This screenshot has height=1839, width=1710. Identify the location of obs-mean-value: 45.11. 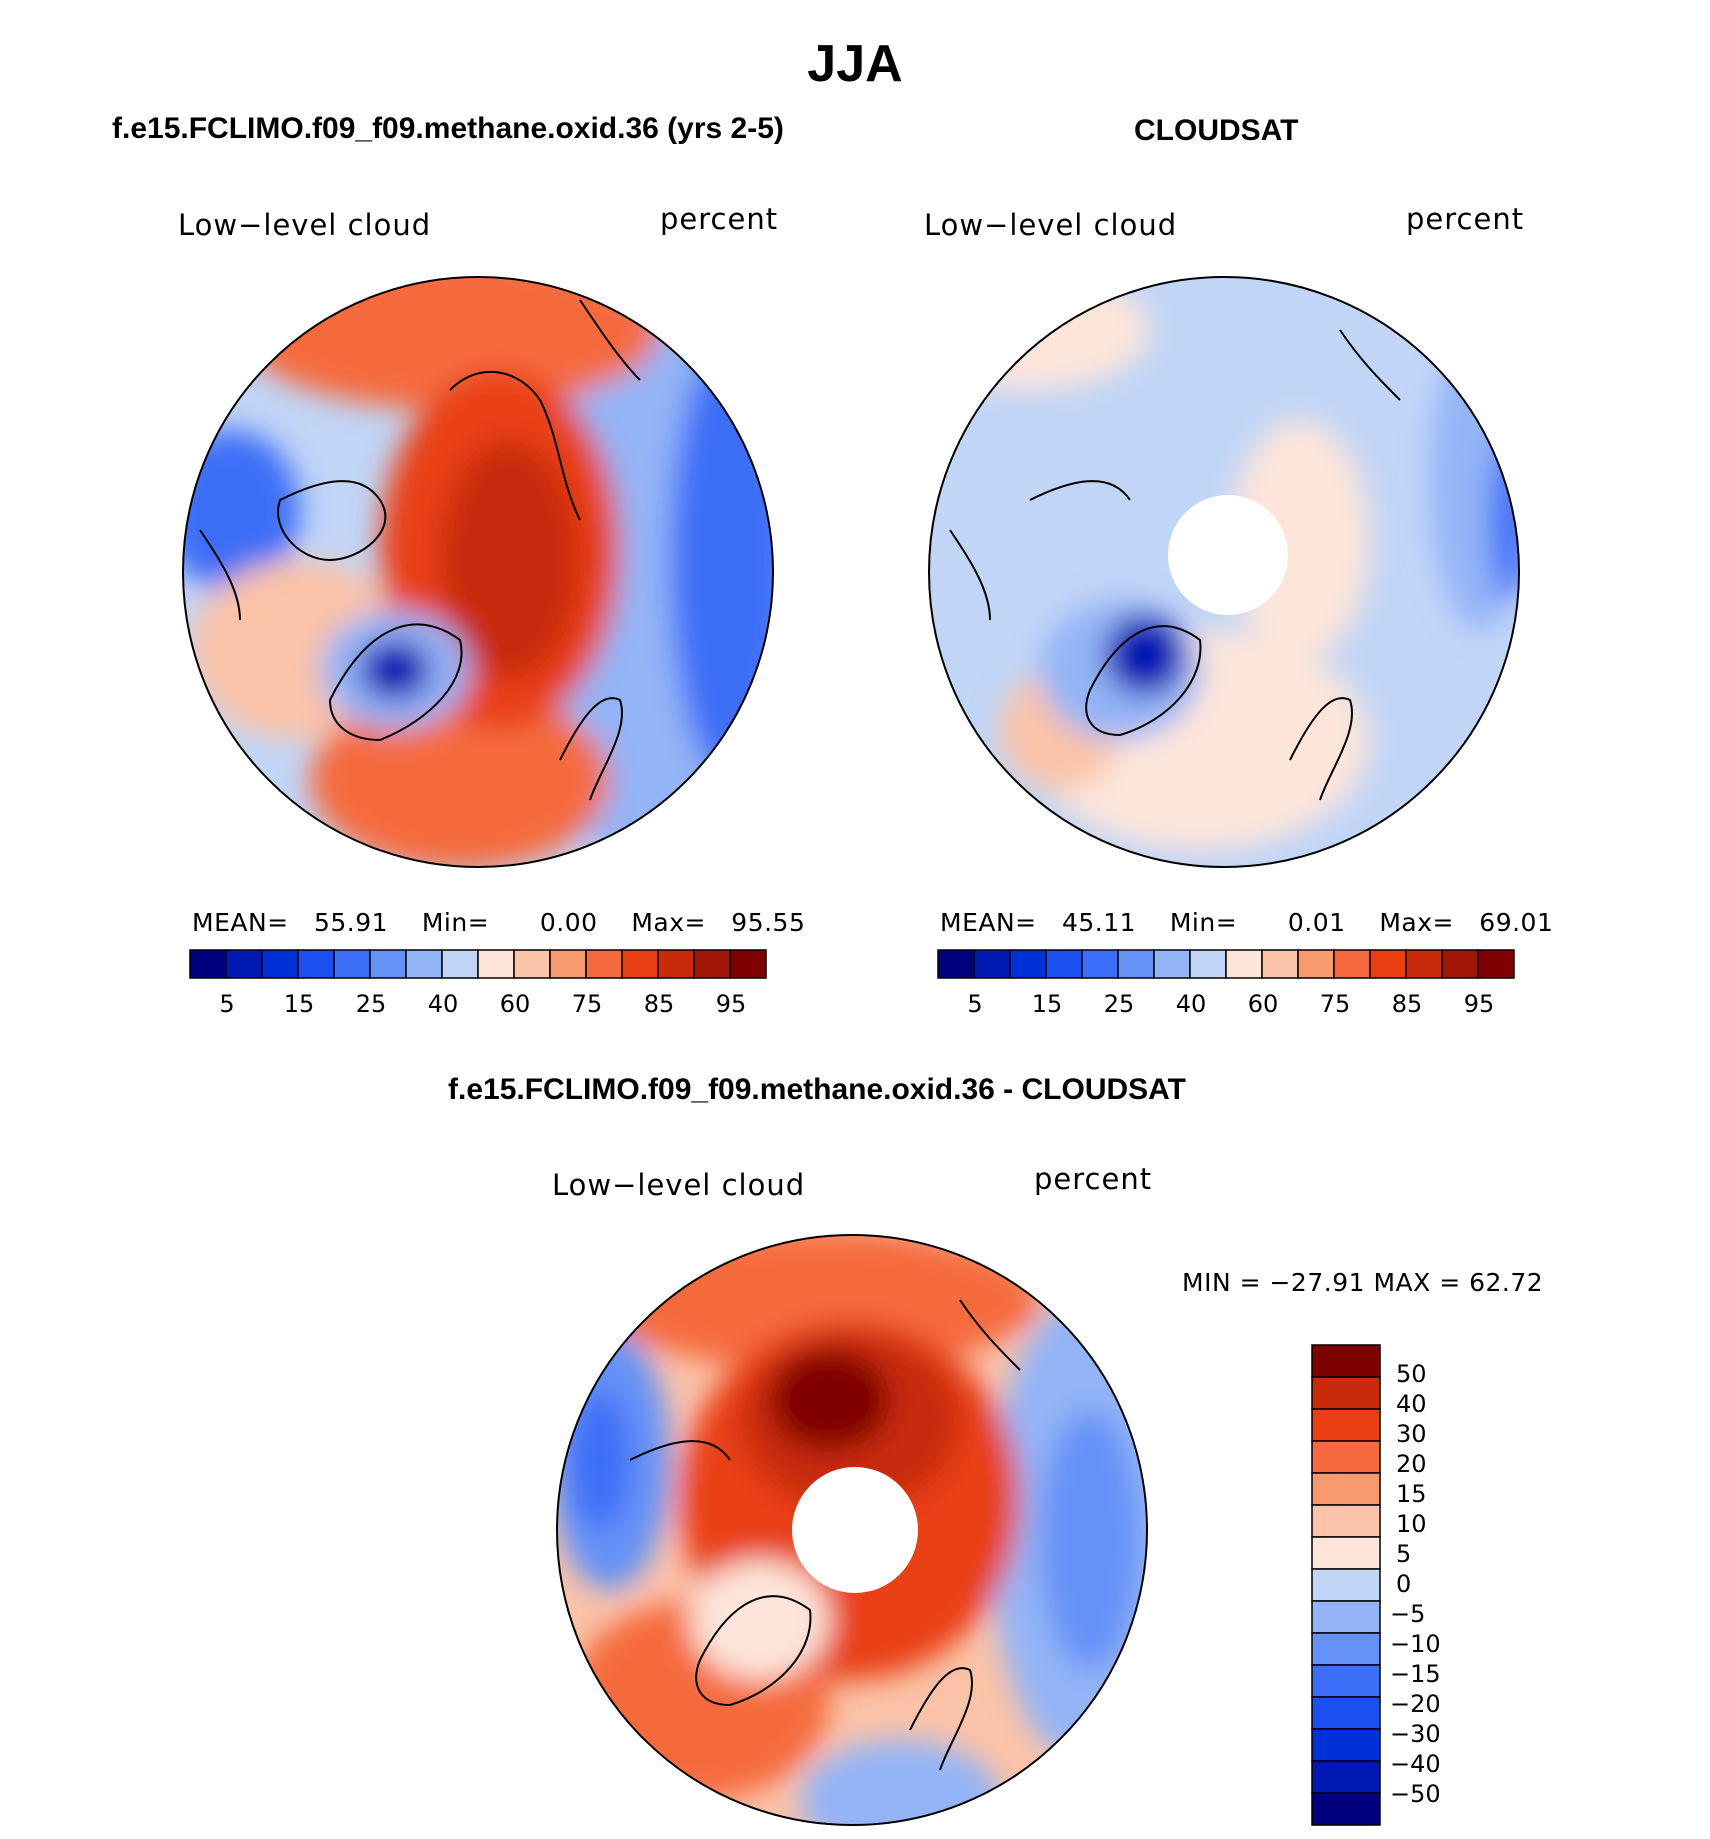
(1099, 922).